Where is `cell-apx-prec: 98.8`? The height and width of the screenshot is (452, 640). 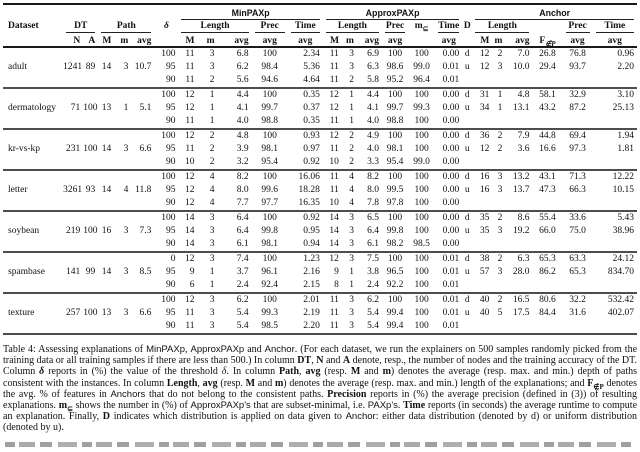 cell-apx-prec: 98.8 is located at coordinates (395, 121).